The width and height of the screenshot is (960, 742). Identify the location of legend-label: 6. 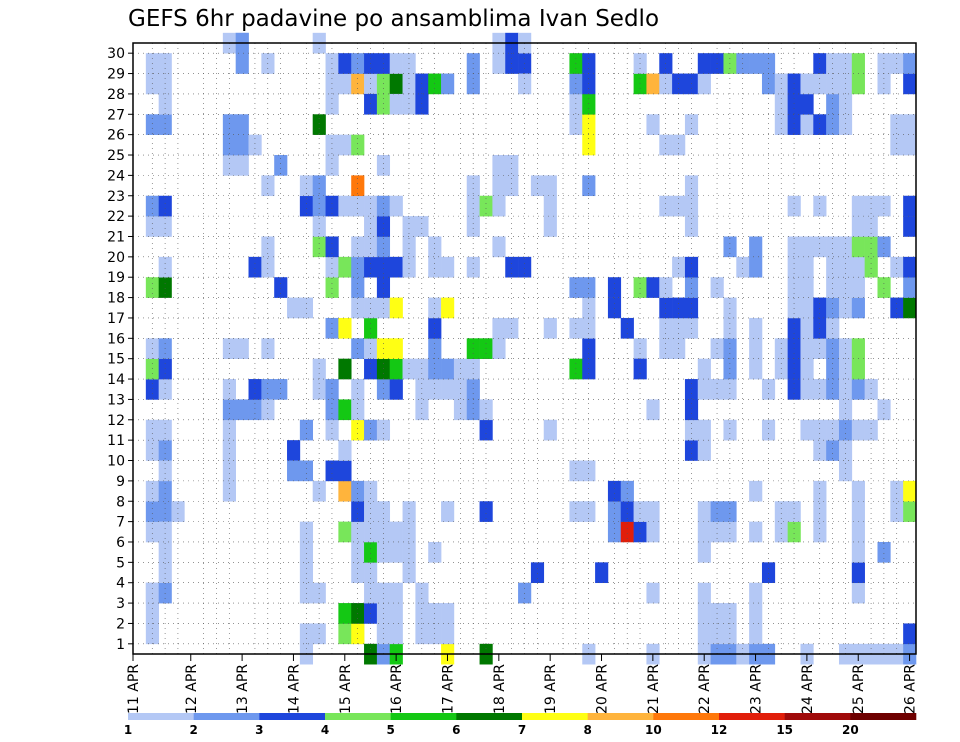
(456, 730).